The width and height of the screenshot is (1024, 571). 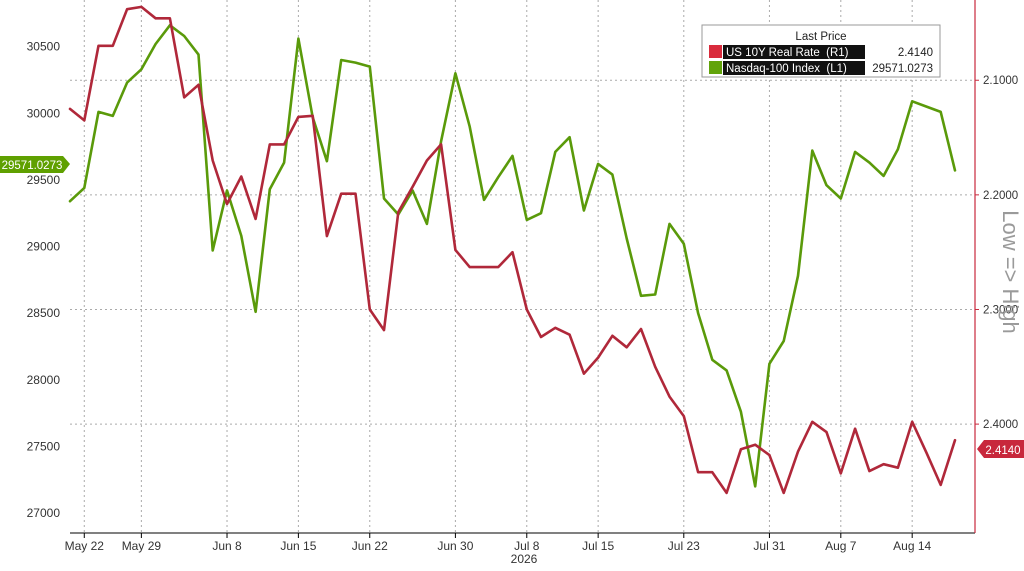 What do you see at coordinates (598, 546) in the screenshot?
I see `x-tick-label: Jul 15` at bounding box center [598, 546].